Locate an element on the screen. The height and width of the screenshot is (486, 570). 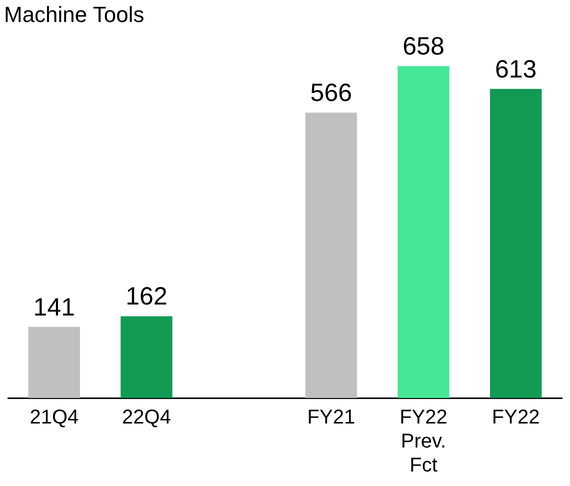
x-tick-label: 22Q4 is located at coordinates (146, 417).